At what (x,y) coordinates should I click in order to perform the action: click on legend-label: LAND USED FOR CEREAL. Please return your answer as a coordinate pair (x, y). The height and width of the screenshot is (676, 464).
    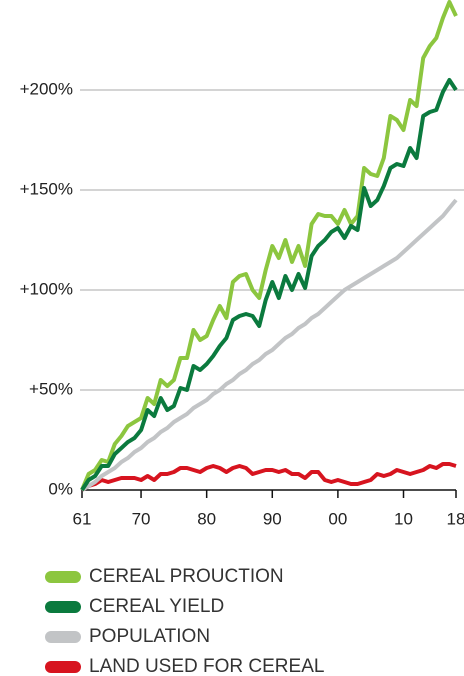
    Looking at the image, I should click on (206, 666).